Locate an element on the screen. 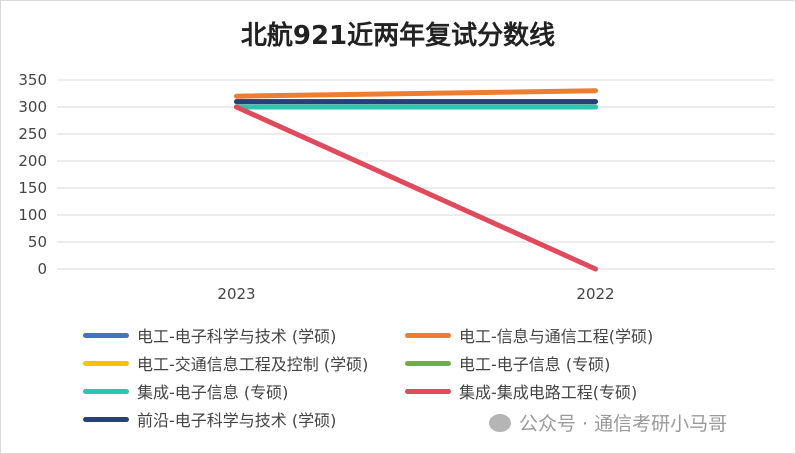 The width and height of the screenshot is (796, 454). y-tick-label: 150 is located at coordinates (32, 188).